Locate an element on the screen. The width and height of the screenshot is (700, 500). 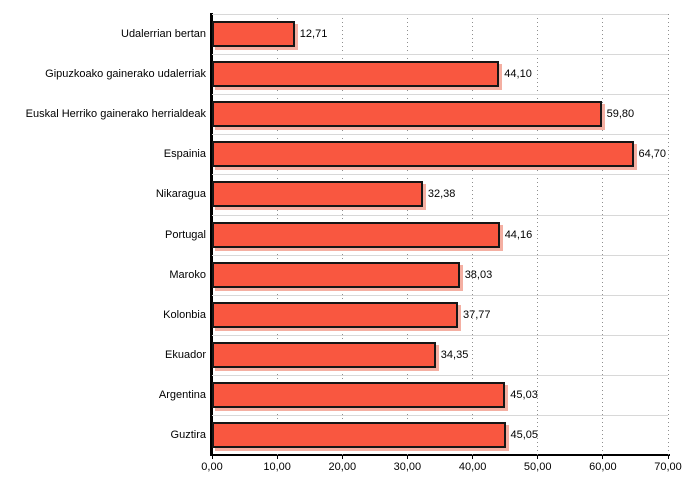
bar-value-label: 12,71 is located at coordinates (313, 34).